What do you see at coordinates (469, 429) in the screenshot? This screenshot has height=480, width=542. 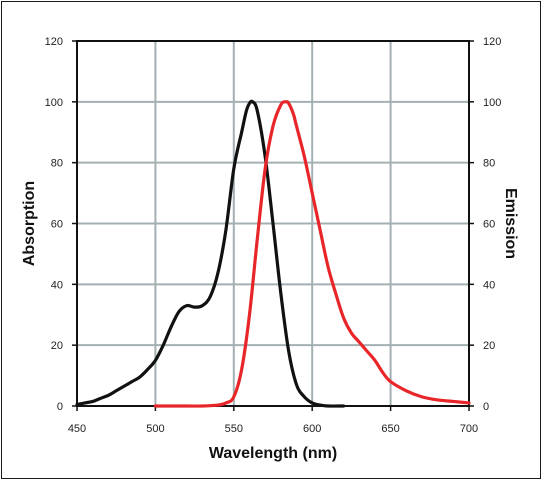 I see `x-tick-label-700: 700` at bounding box center [469, 429].